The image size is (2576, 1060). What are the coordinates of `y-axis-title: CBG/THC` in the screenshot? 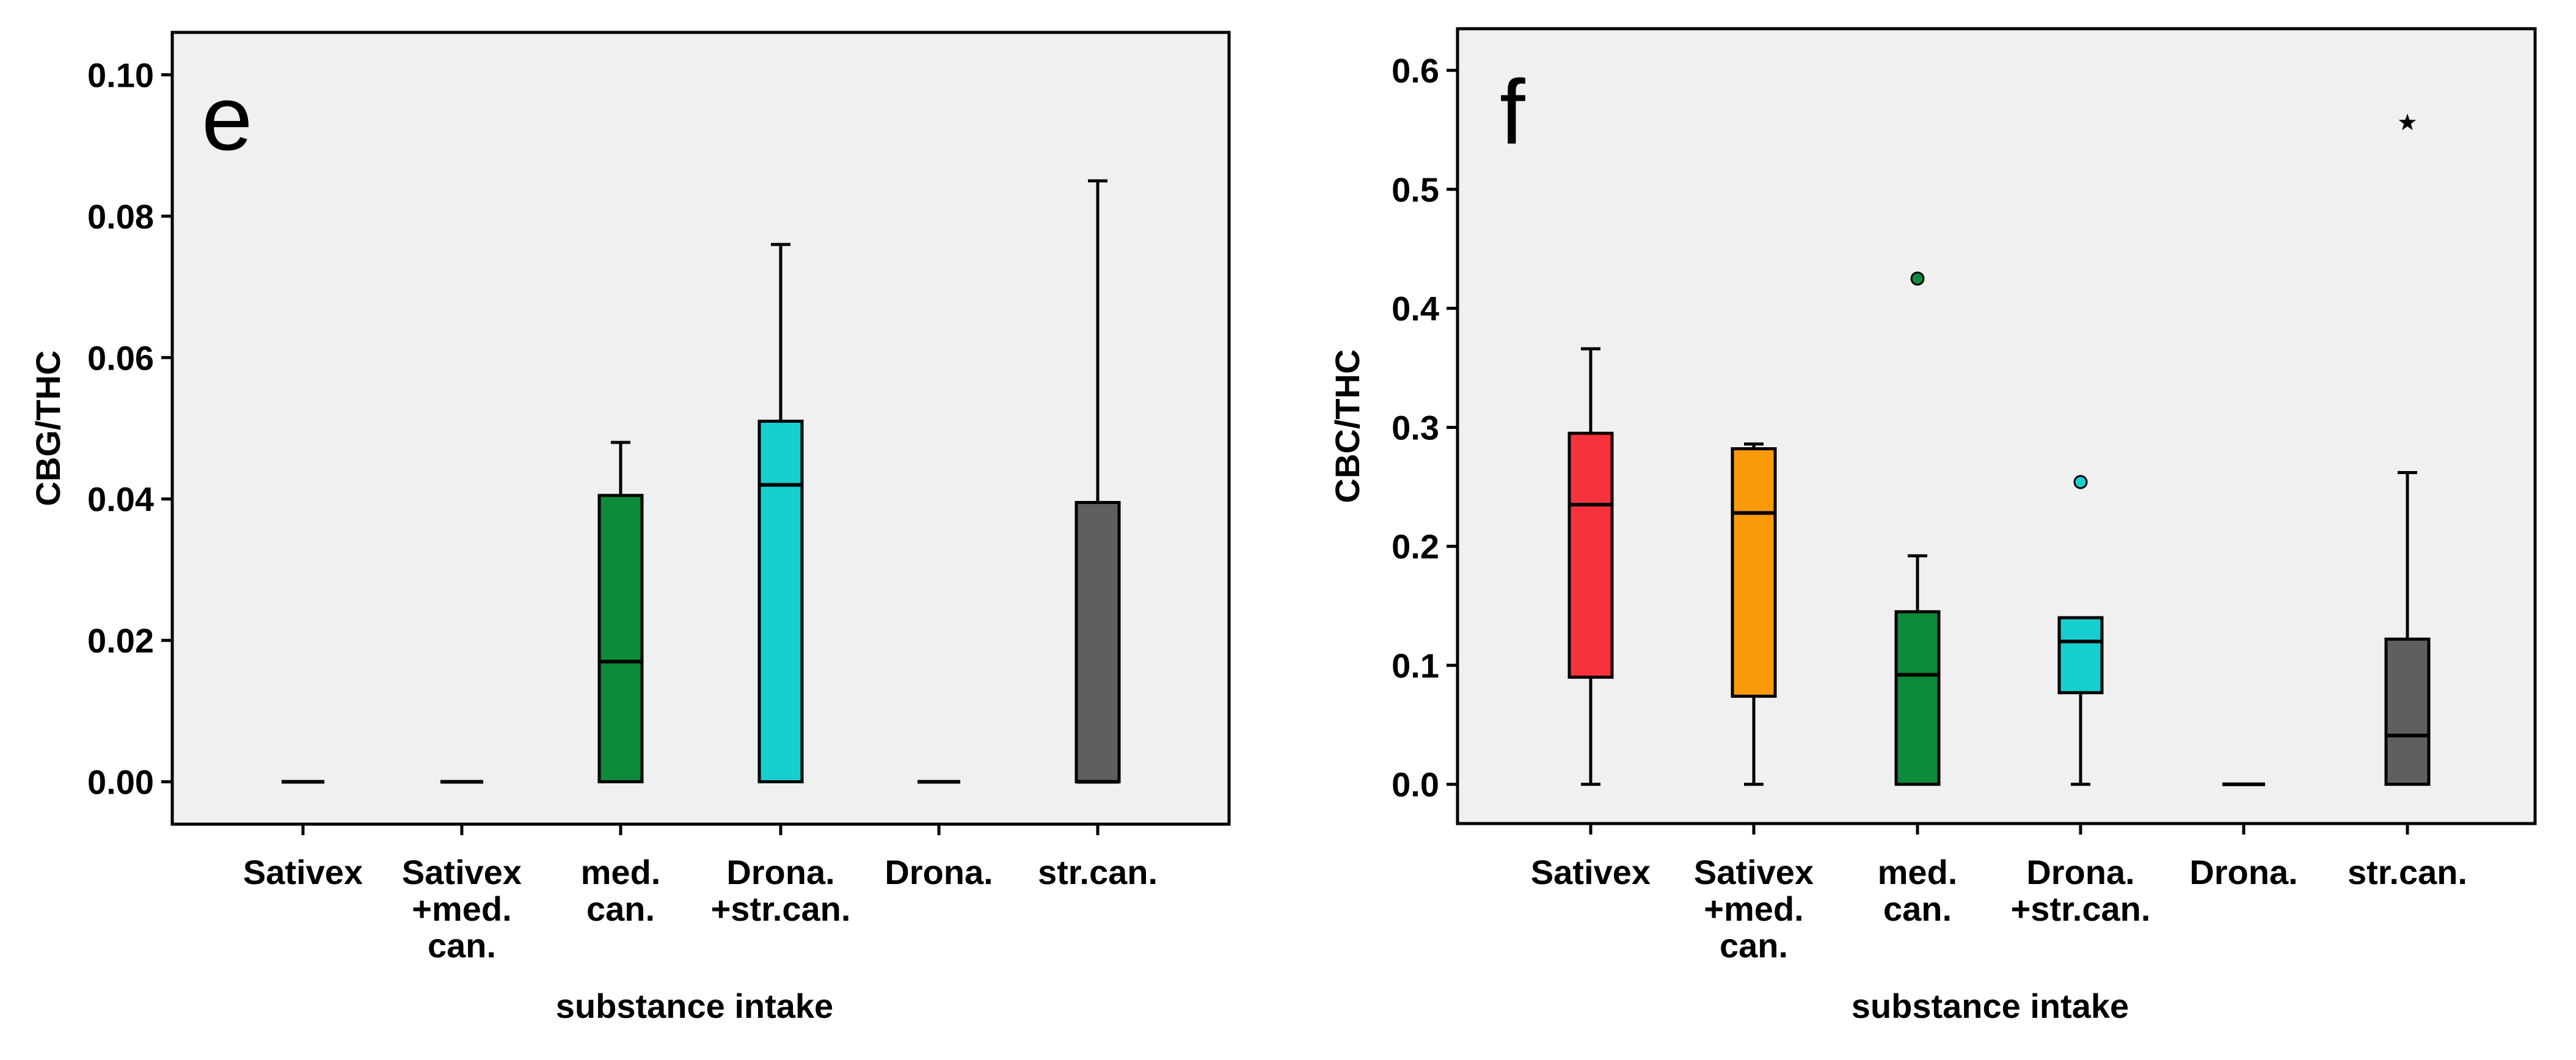 It's located at (48, 428).